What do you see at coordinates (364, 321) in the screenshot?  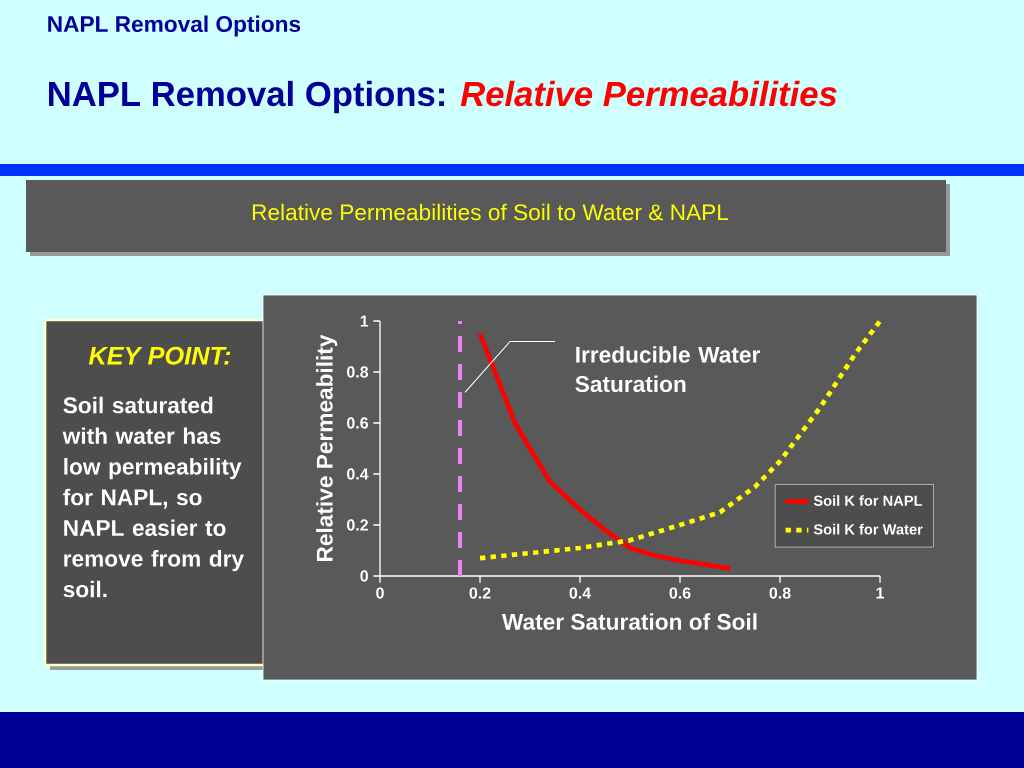 I see `y-tick-label: 1` at bounding box center [364, 321].